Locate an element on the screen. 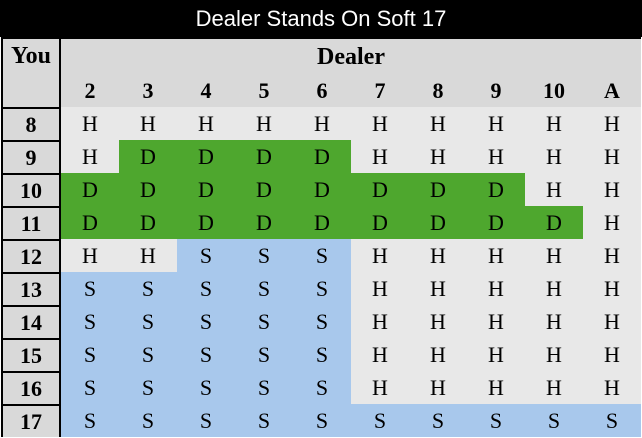 This screenshot has height=438, width=642. player-hand-label: 9 is located at coordinates (31, 157).